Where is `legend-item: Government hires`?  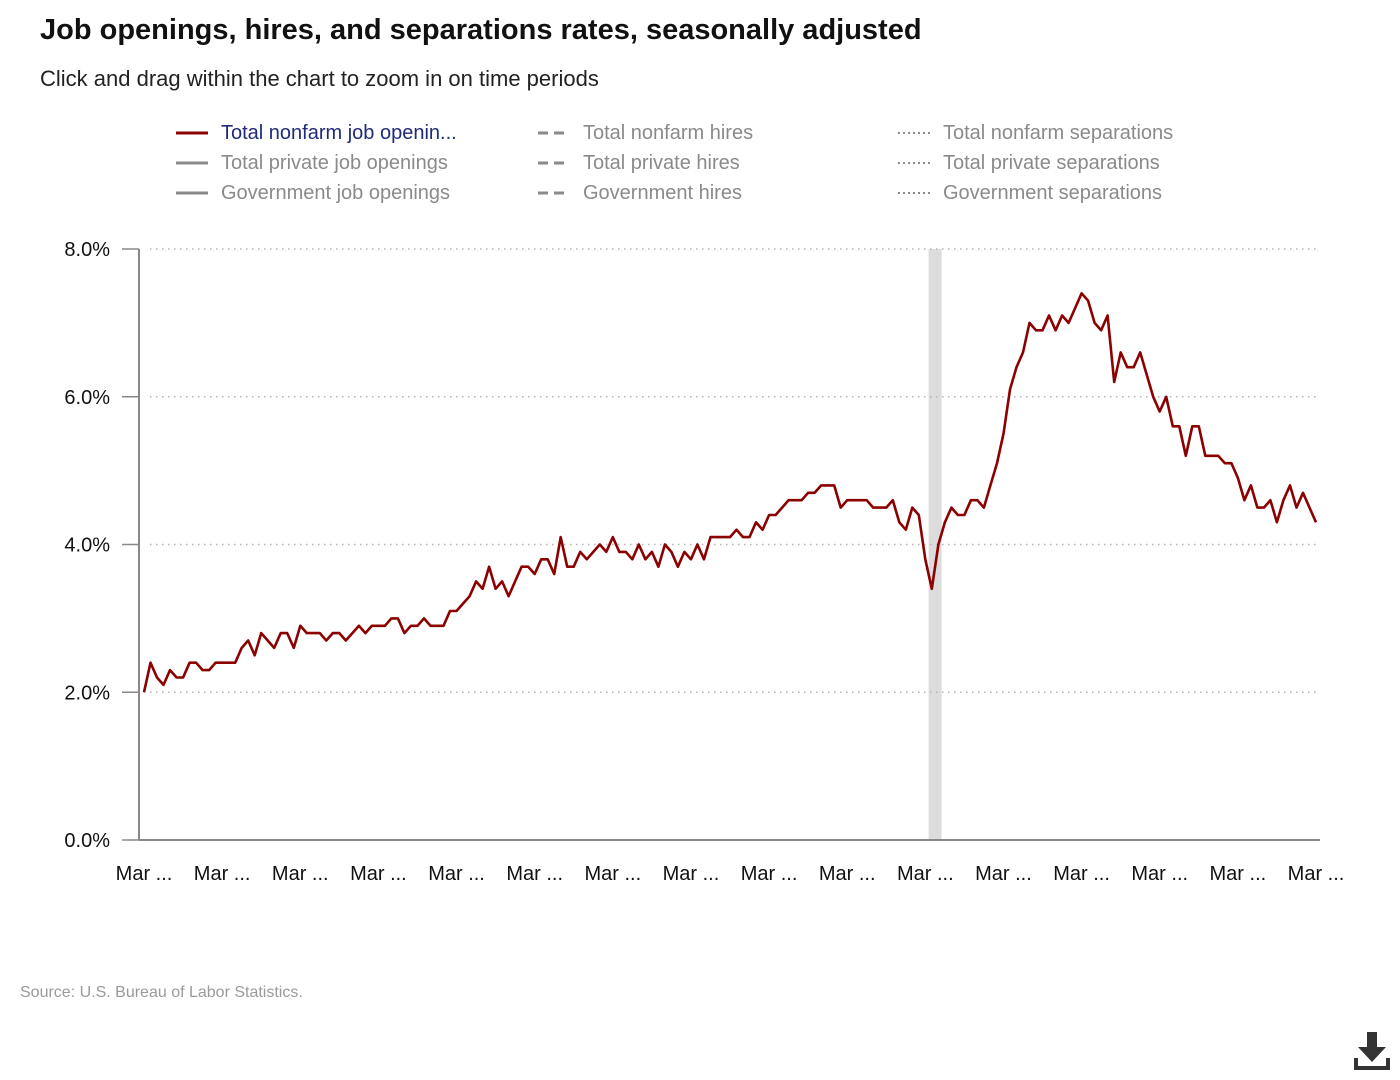
legend-item: Government hires is located at coordinates (639, 193).